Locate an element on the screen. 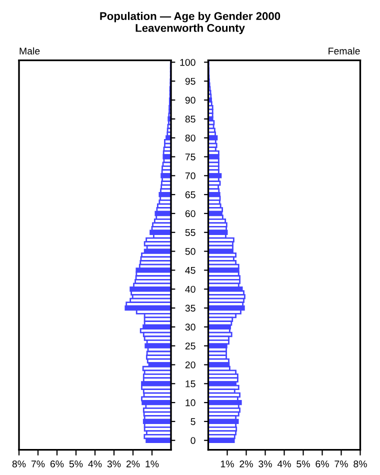 The height and width of the screenshot is (475, 380). text: Male is located at coordinates (30, 51).